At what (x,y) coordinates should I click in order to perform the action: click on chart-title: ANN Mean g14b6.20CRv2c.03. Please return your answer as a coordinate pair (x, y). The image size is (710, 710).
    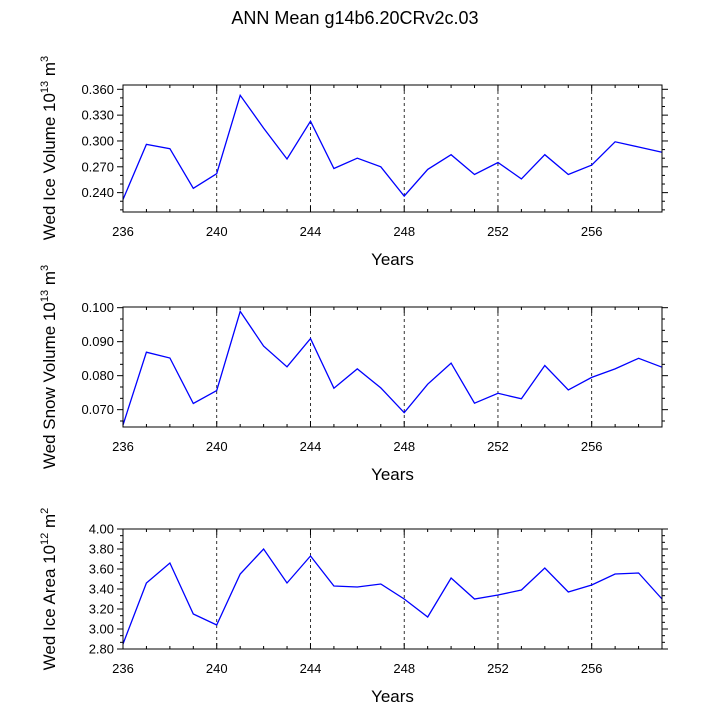
    Looking at the image, I should click on (355, 18).